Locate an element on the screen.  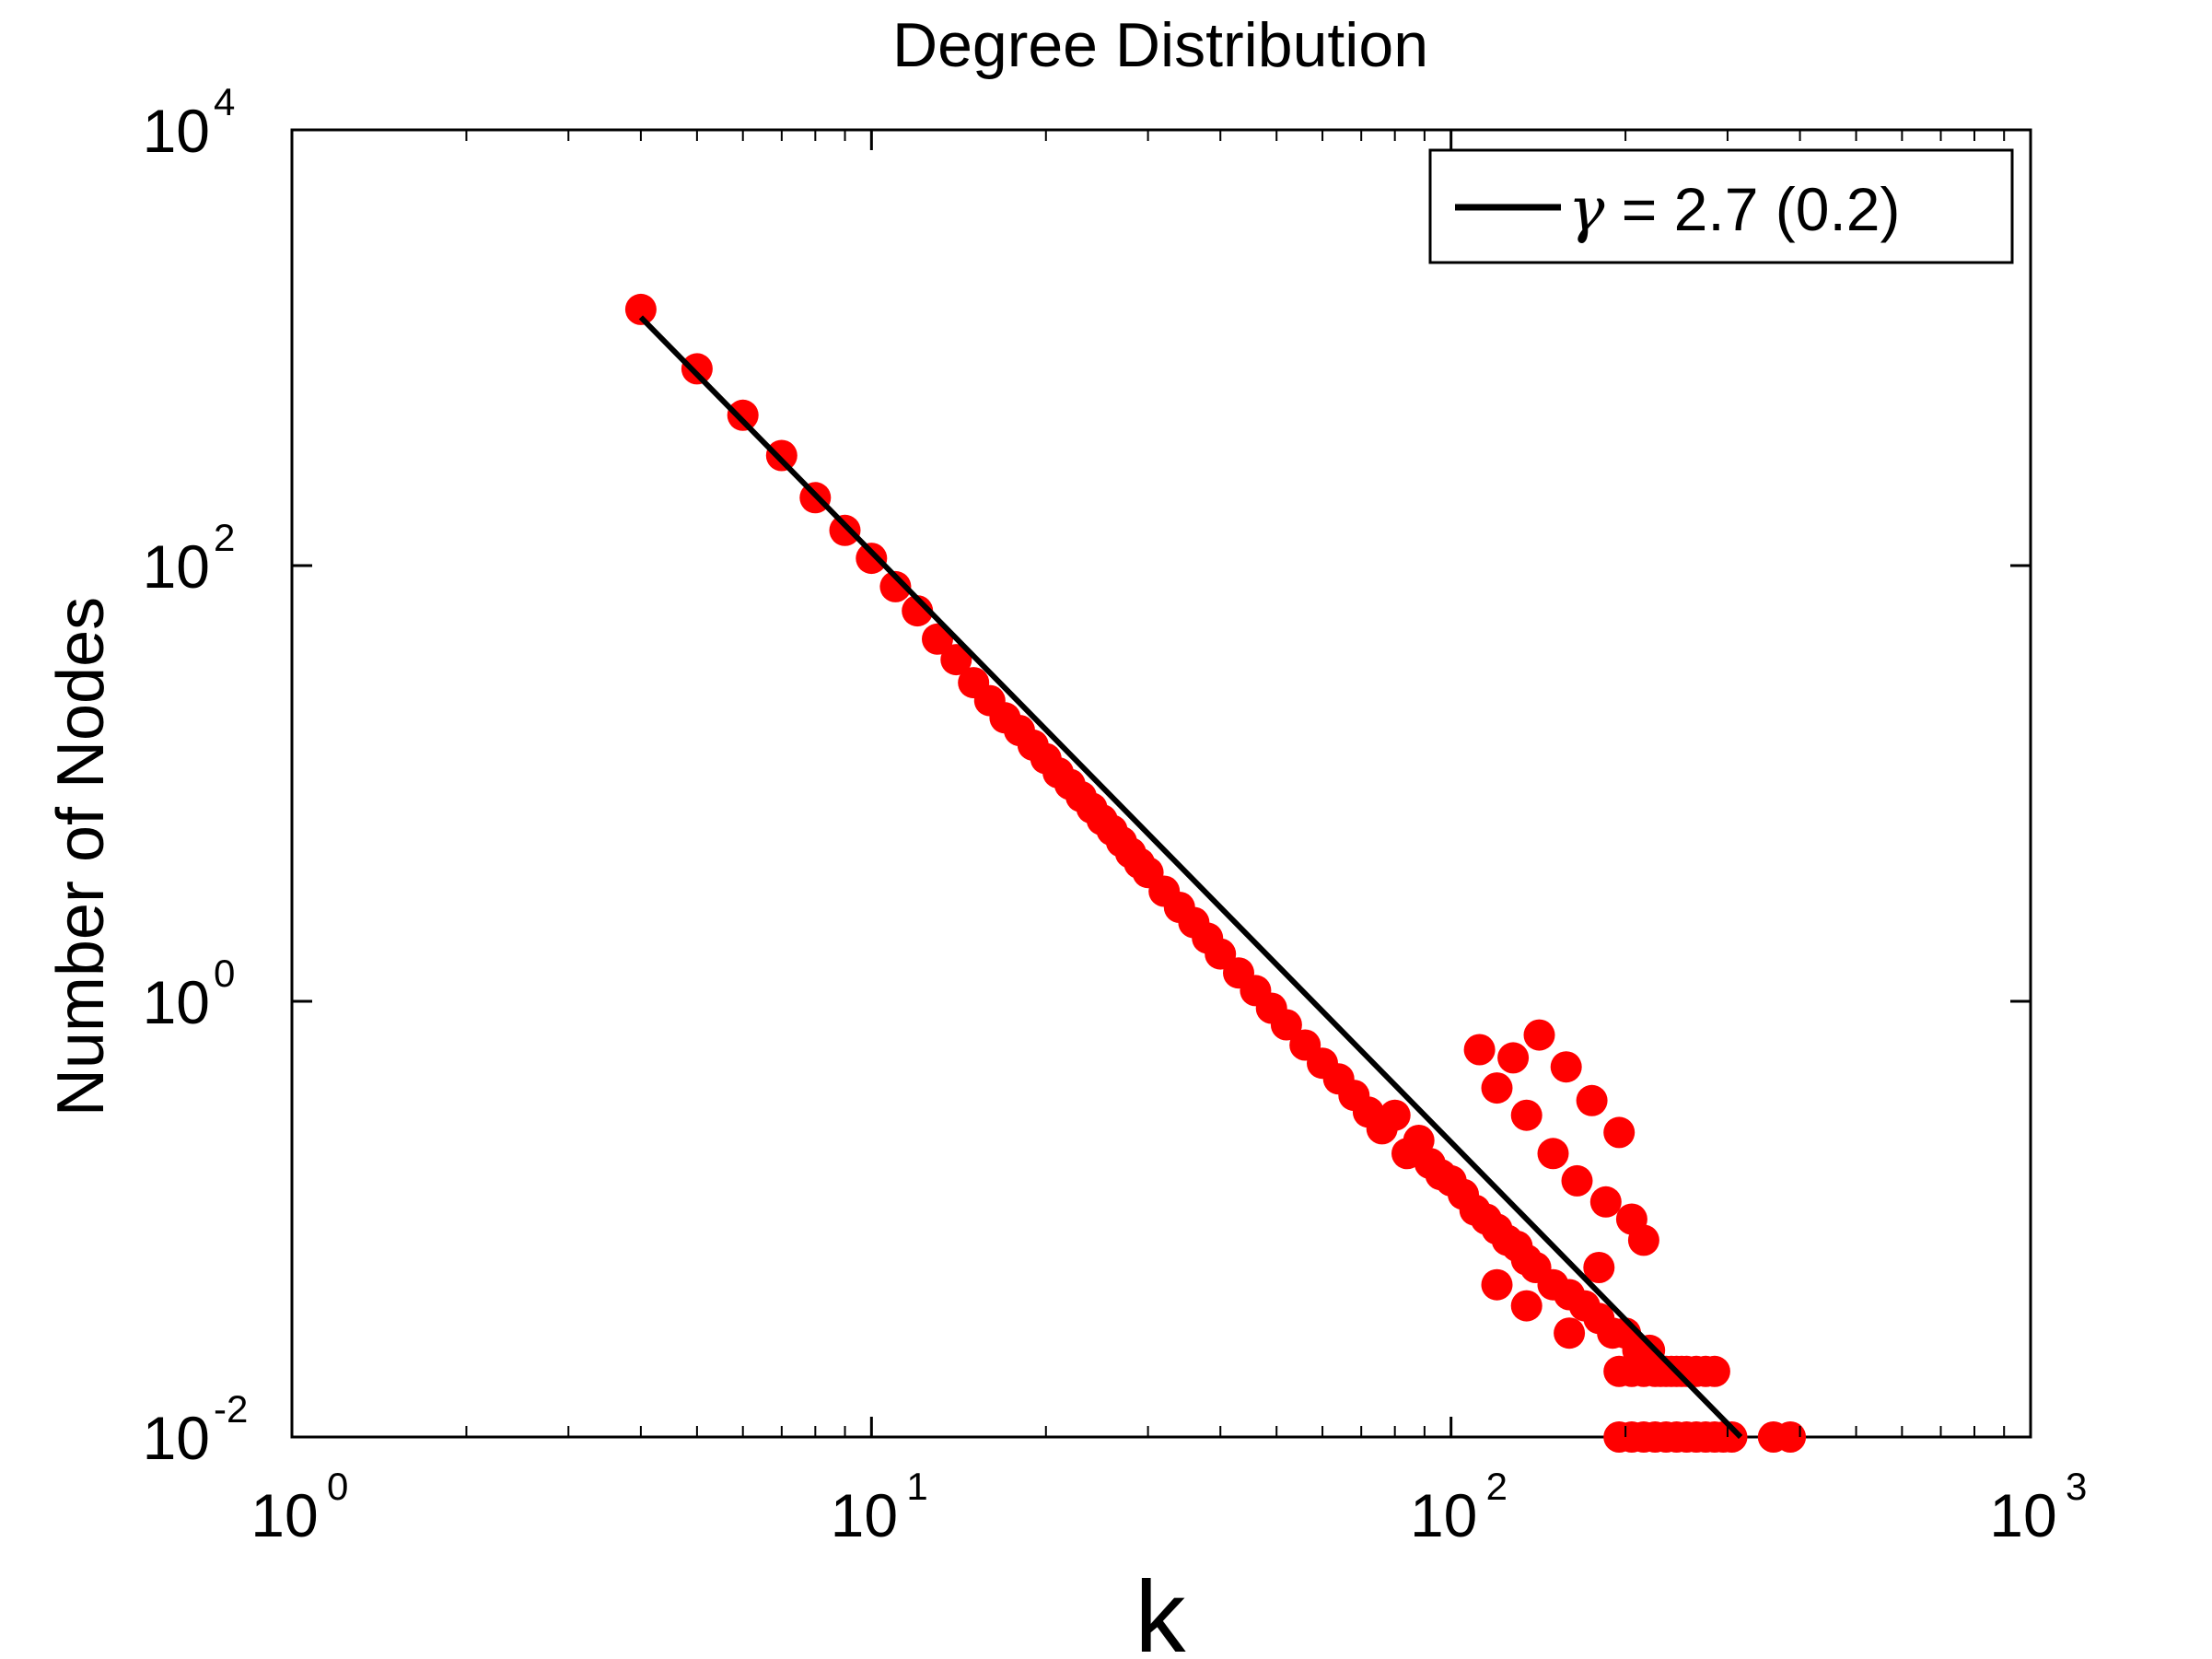
y-tick-exponent: -2 is located at coordinates (231, 1409).